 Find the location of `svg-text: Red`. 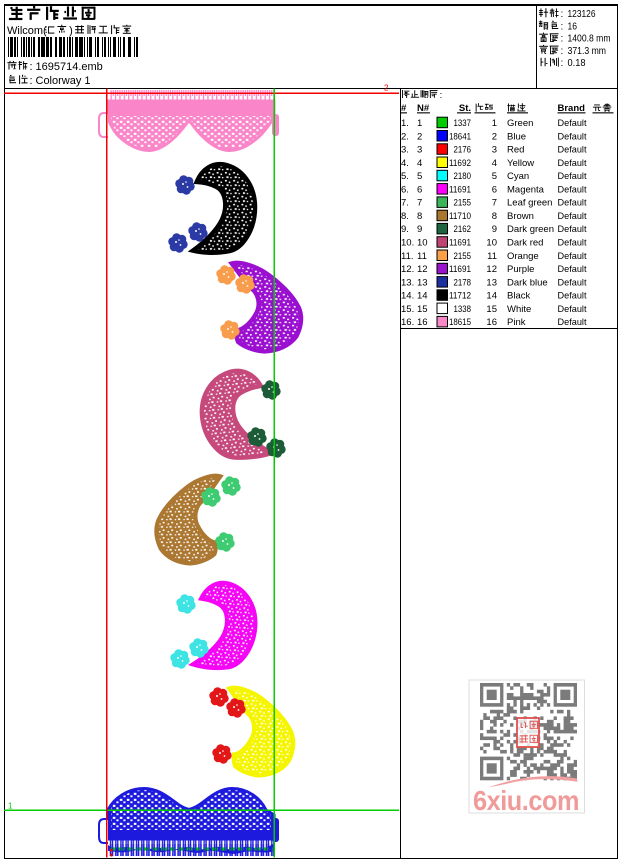

svg-text: Red is located at coordinates (515, 150).